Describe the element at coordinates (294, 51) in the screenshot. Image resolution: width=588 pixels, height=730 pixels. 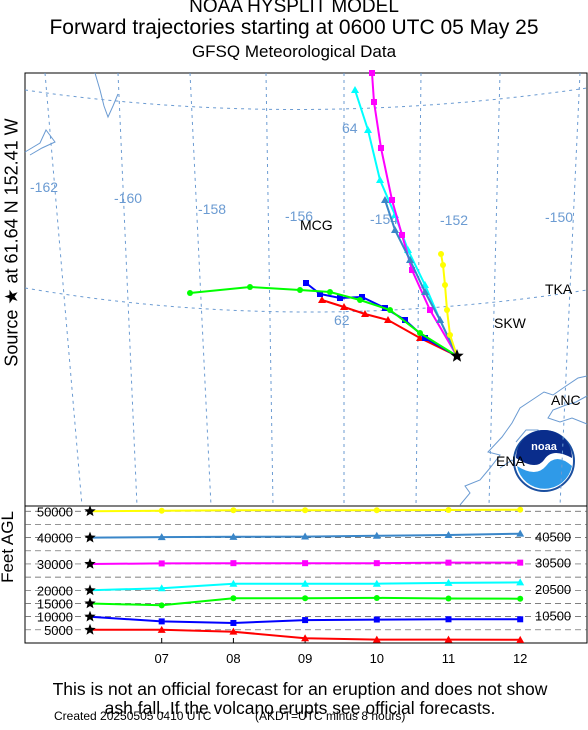
I see `met-data-subtitle: GFSQ Meteorological Data` at that location.